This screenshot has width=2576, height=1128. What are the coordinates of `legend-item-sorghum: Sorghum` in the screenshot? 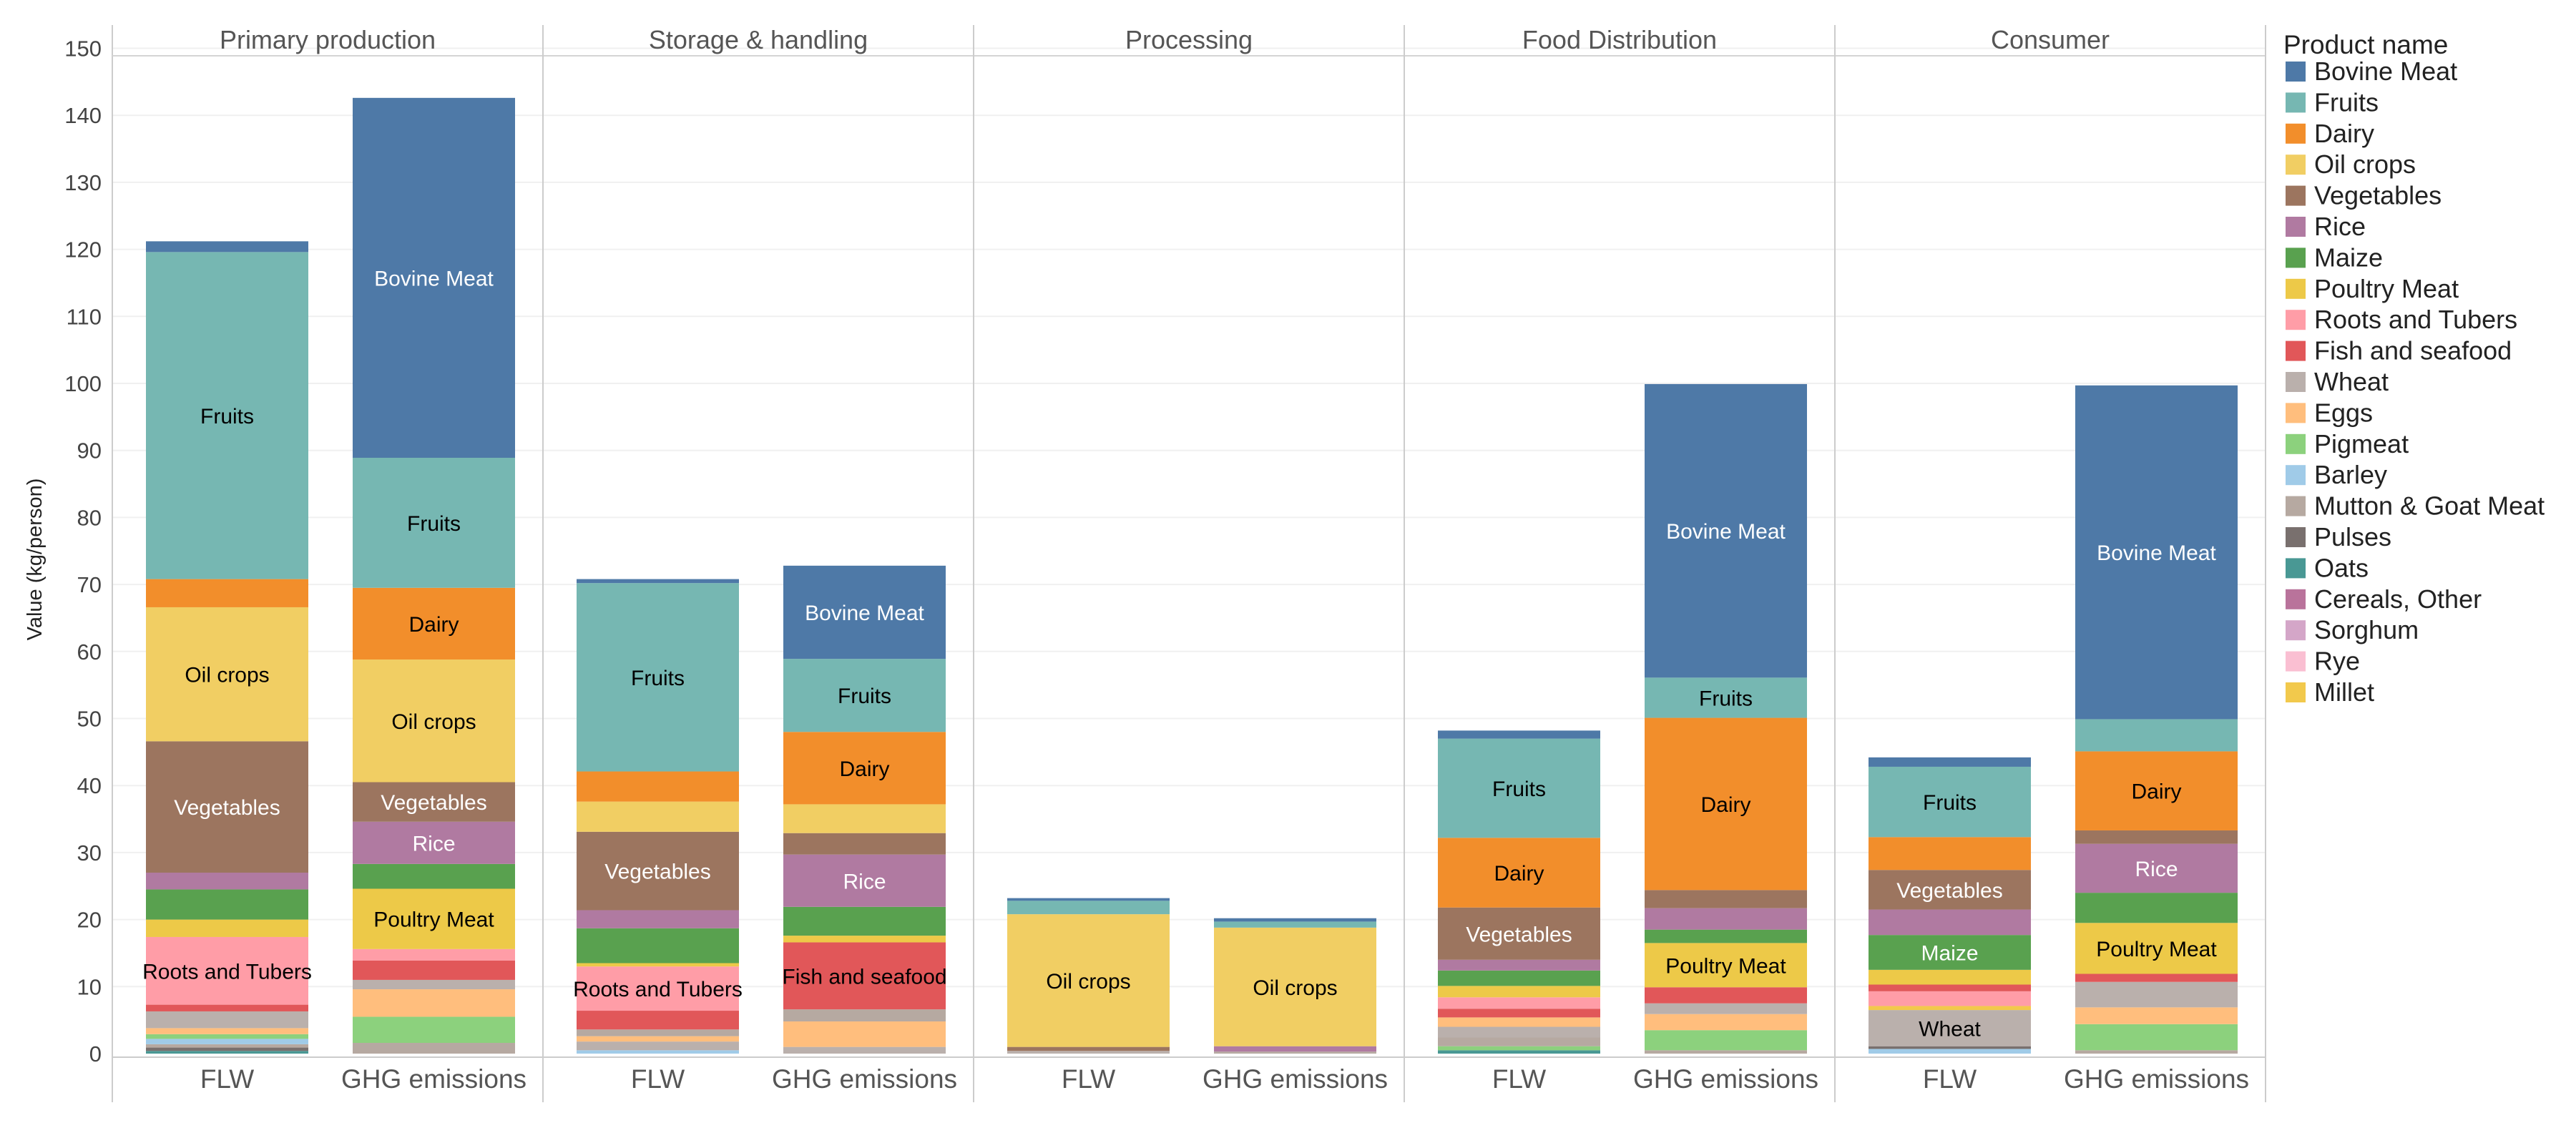 It's located at (2366, 629).